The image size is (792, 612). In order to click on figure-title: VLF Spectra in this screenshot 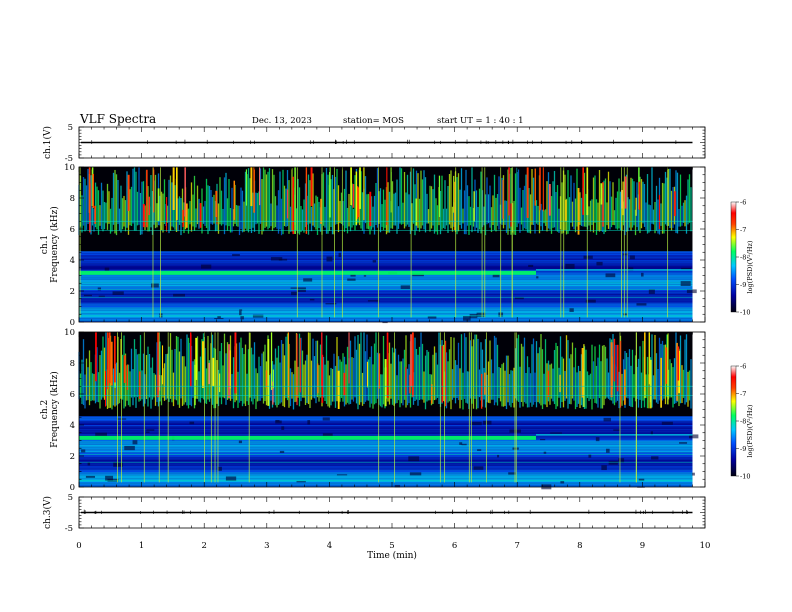, I will do `click(117, 119)`.